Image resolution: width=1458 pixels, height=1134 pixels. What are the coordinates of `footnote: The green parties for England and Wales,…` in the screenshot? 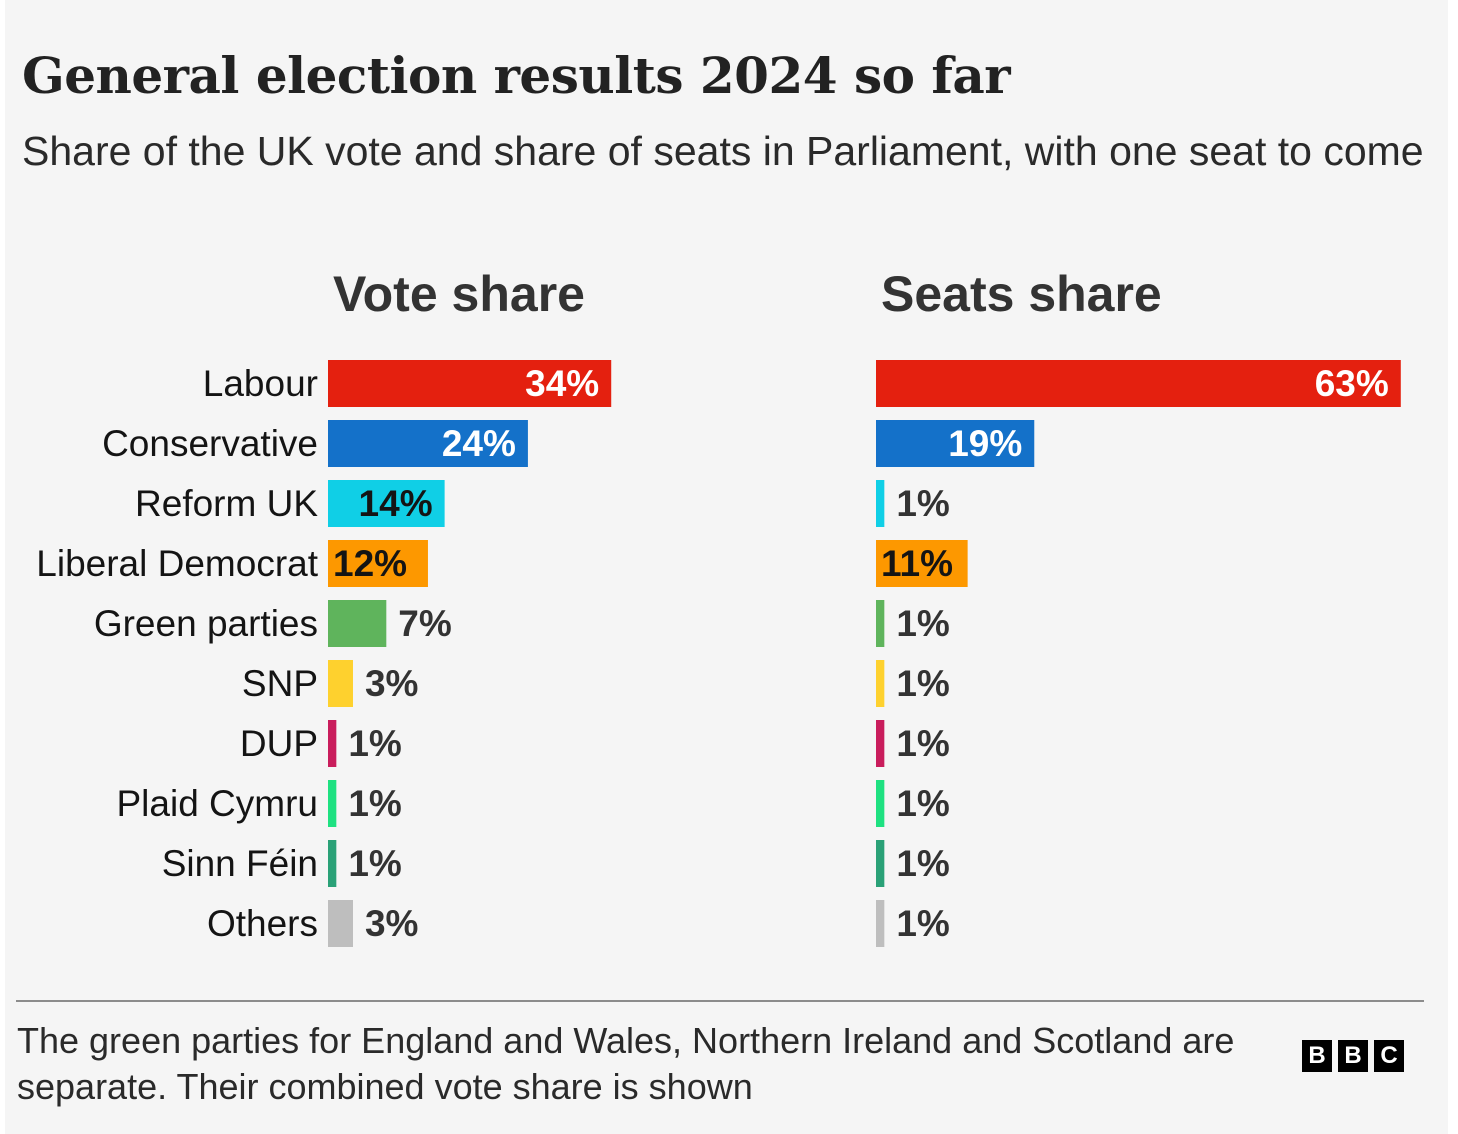 It's located at (626, 1063).